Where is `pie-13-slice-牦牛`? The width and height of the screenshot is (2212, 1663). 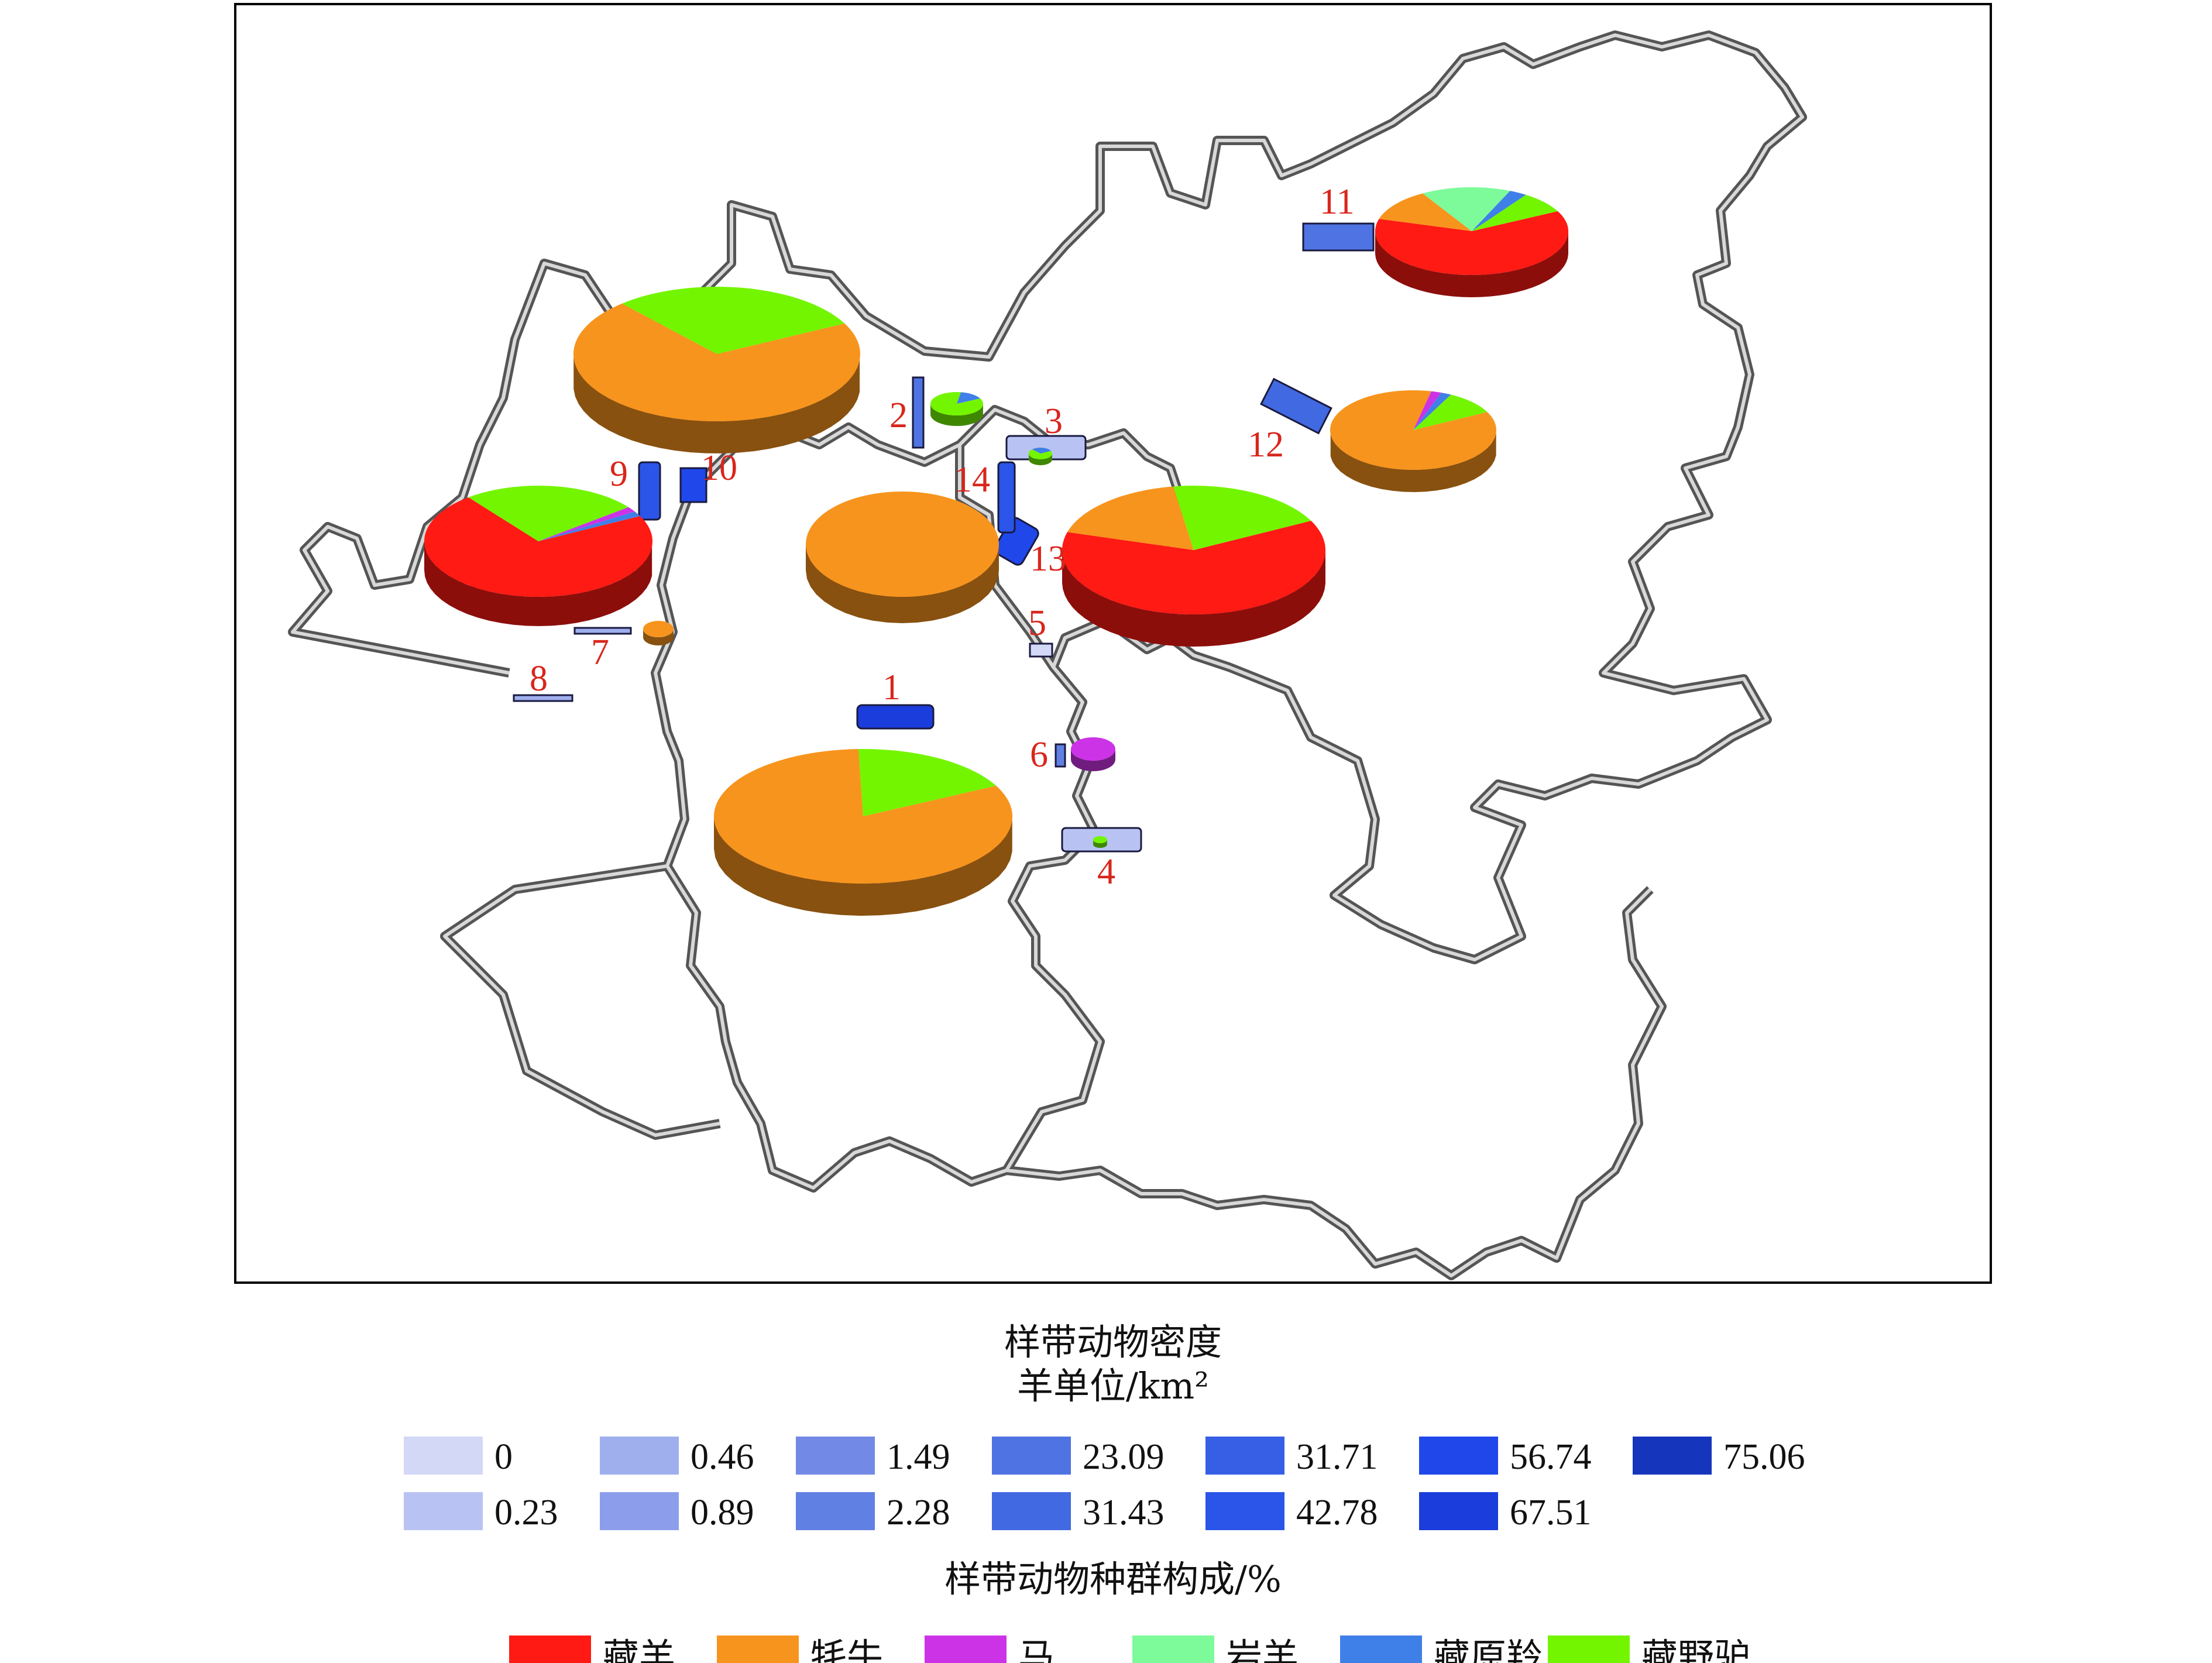 pie-13-slice-牦牛 is located at coordinates (1130, 518).